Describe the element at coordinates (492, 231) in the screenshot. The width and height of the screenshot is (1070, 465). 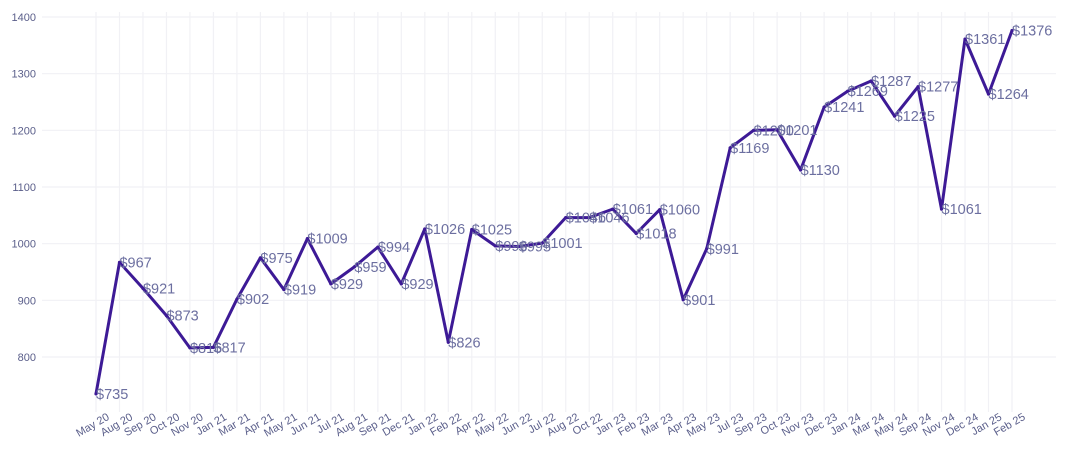
I see `data-label: $1025` at that location.